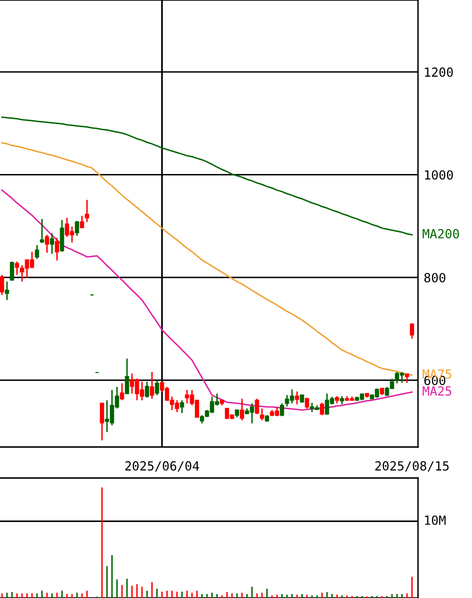 The width and height of the screenshot is (472, 598). What do you see at coordinates (435, 520) in the screenshot?
I see `ref-line-label: 10M` at bounding box center [435, 520].